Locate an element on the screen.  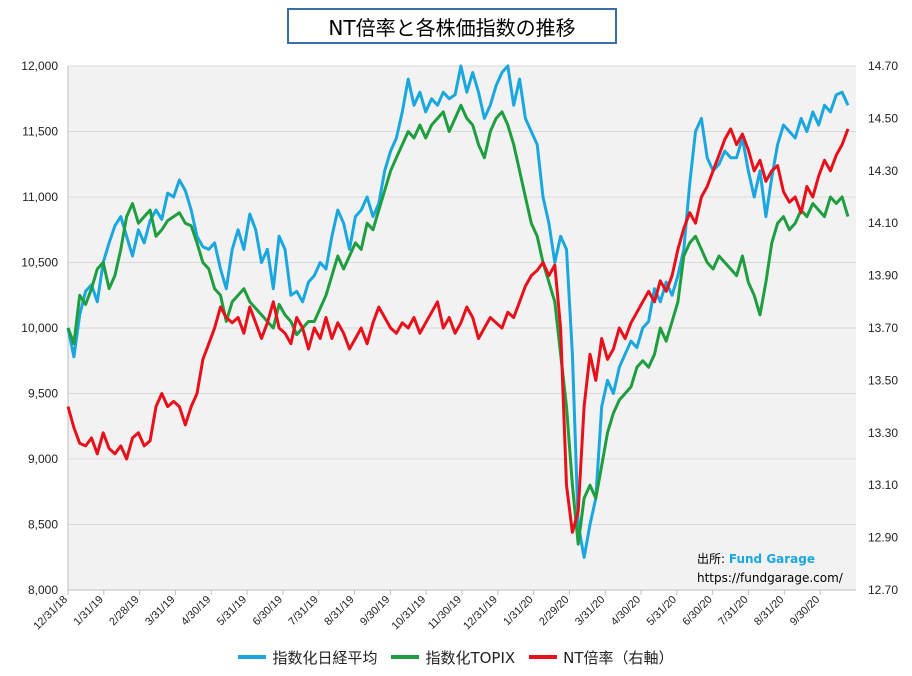
x-tick-label: 9/30/20 is located at coordinates (805, 611).